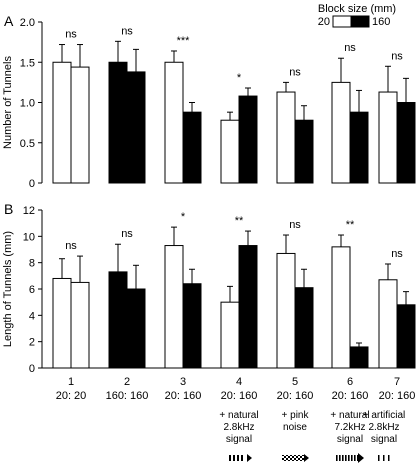  I want to click on panel-b-y-tick-label: 0, so click(32, 369).